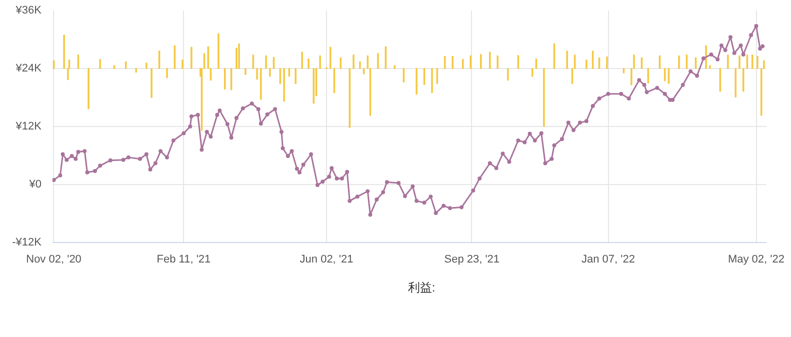 The image size is (791, 337). What do you see at coordinates (422, 288) in the screenshot?
I see `text: 利益:` at bounding box center [422, 288].